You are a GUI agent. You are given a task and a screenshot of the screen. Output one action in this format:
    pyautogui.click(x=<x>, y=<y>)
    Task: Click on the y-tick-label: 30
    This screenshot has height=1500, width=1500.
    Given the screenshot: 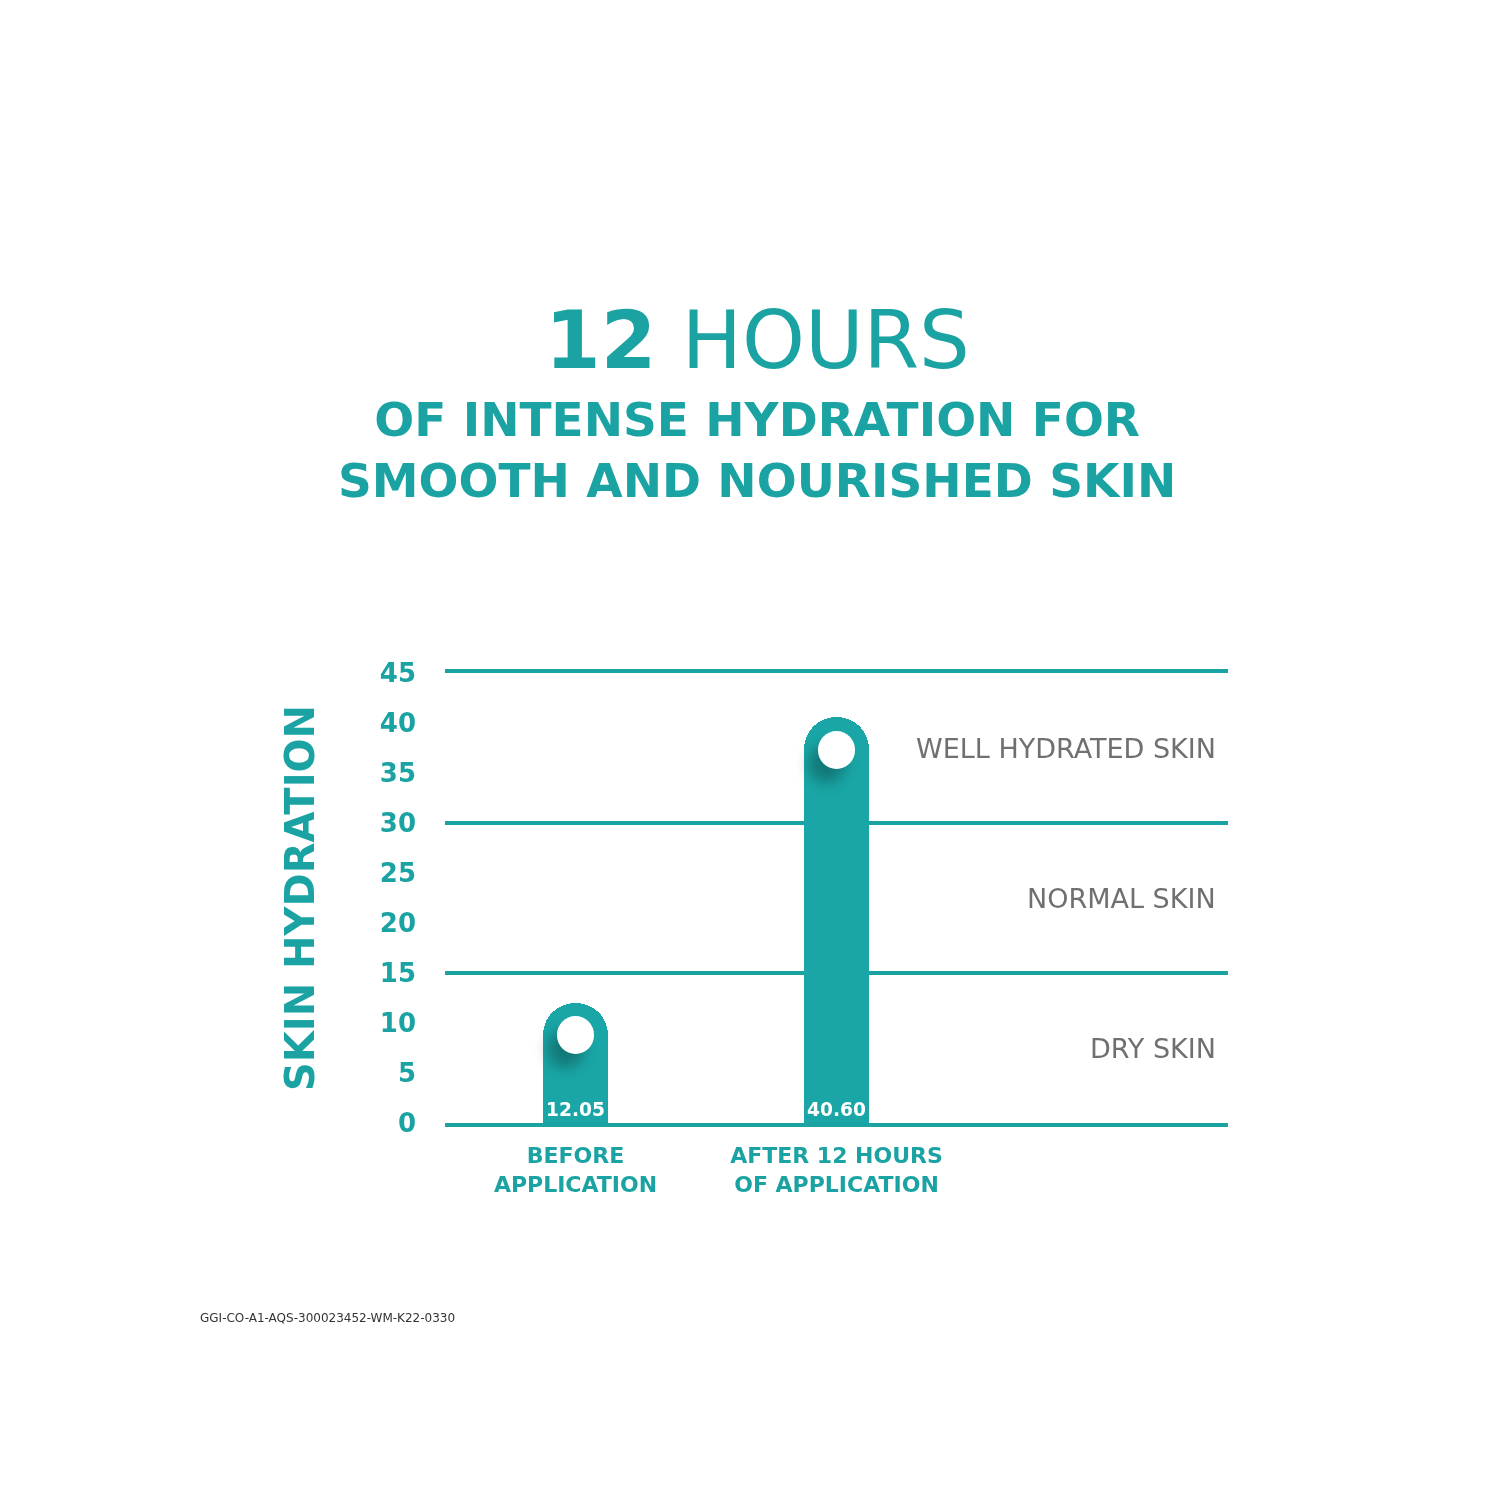 What is the action you would take?
    pyautogui.click(x=397, y=823)
    